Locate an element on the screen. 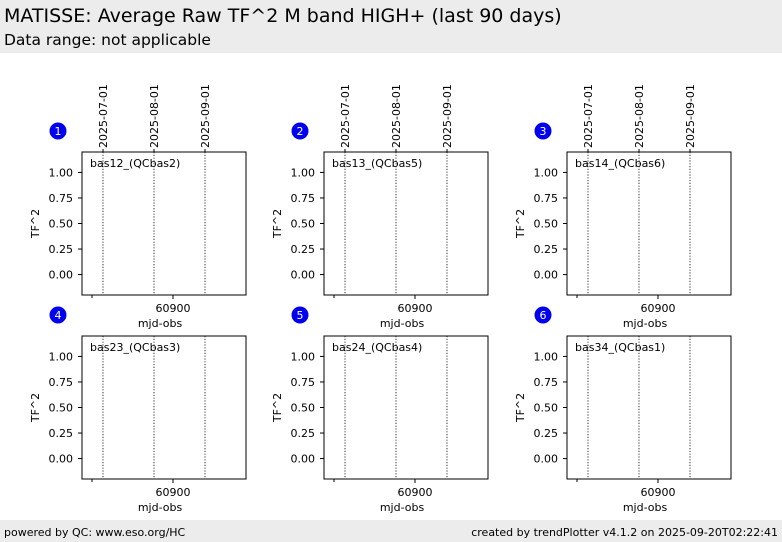  panel-label: bas12_(QCbas2) is located at coordinates (135, 163).